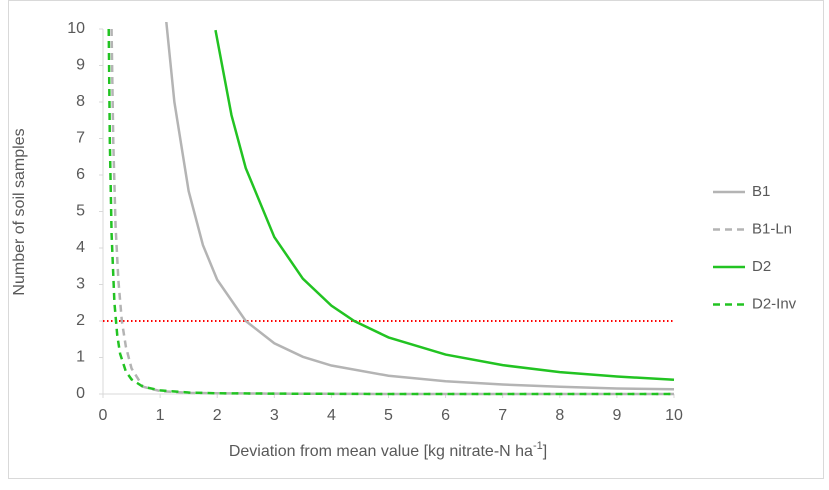  Describe the element at coordinates (80, 101) in the screenshot. I see `y-tick-label: 8` at that location.